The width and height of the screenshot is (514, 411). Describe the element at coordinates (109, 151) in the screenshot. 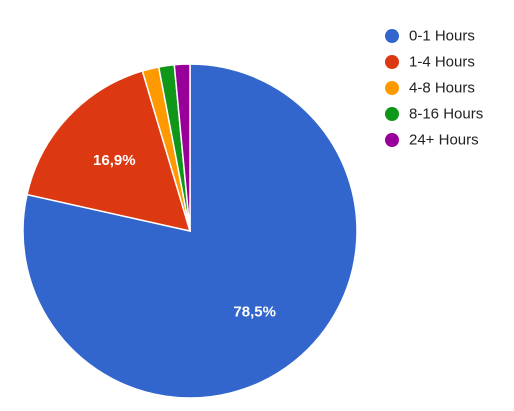

I see `pie-slice-1-4-hours` at that location.